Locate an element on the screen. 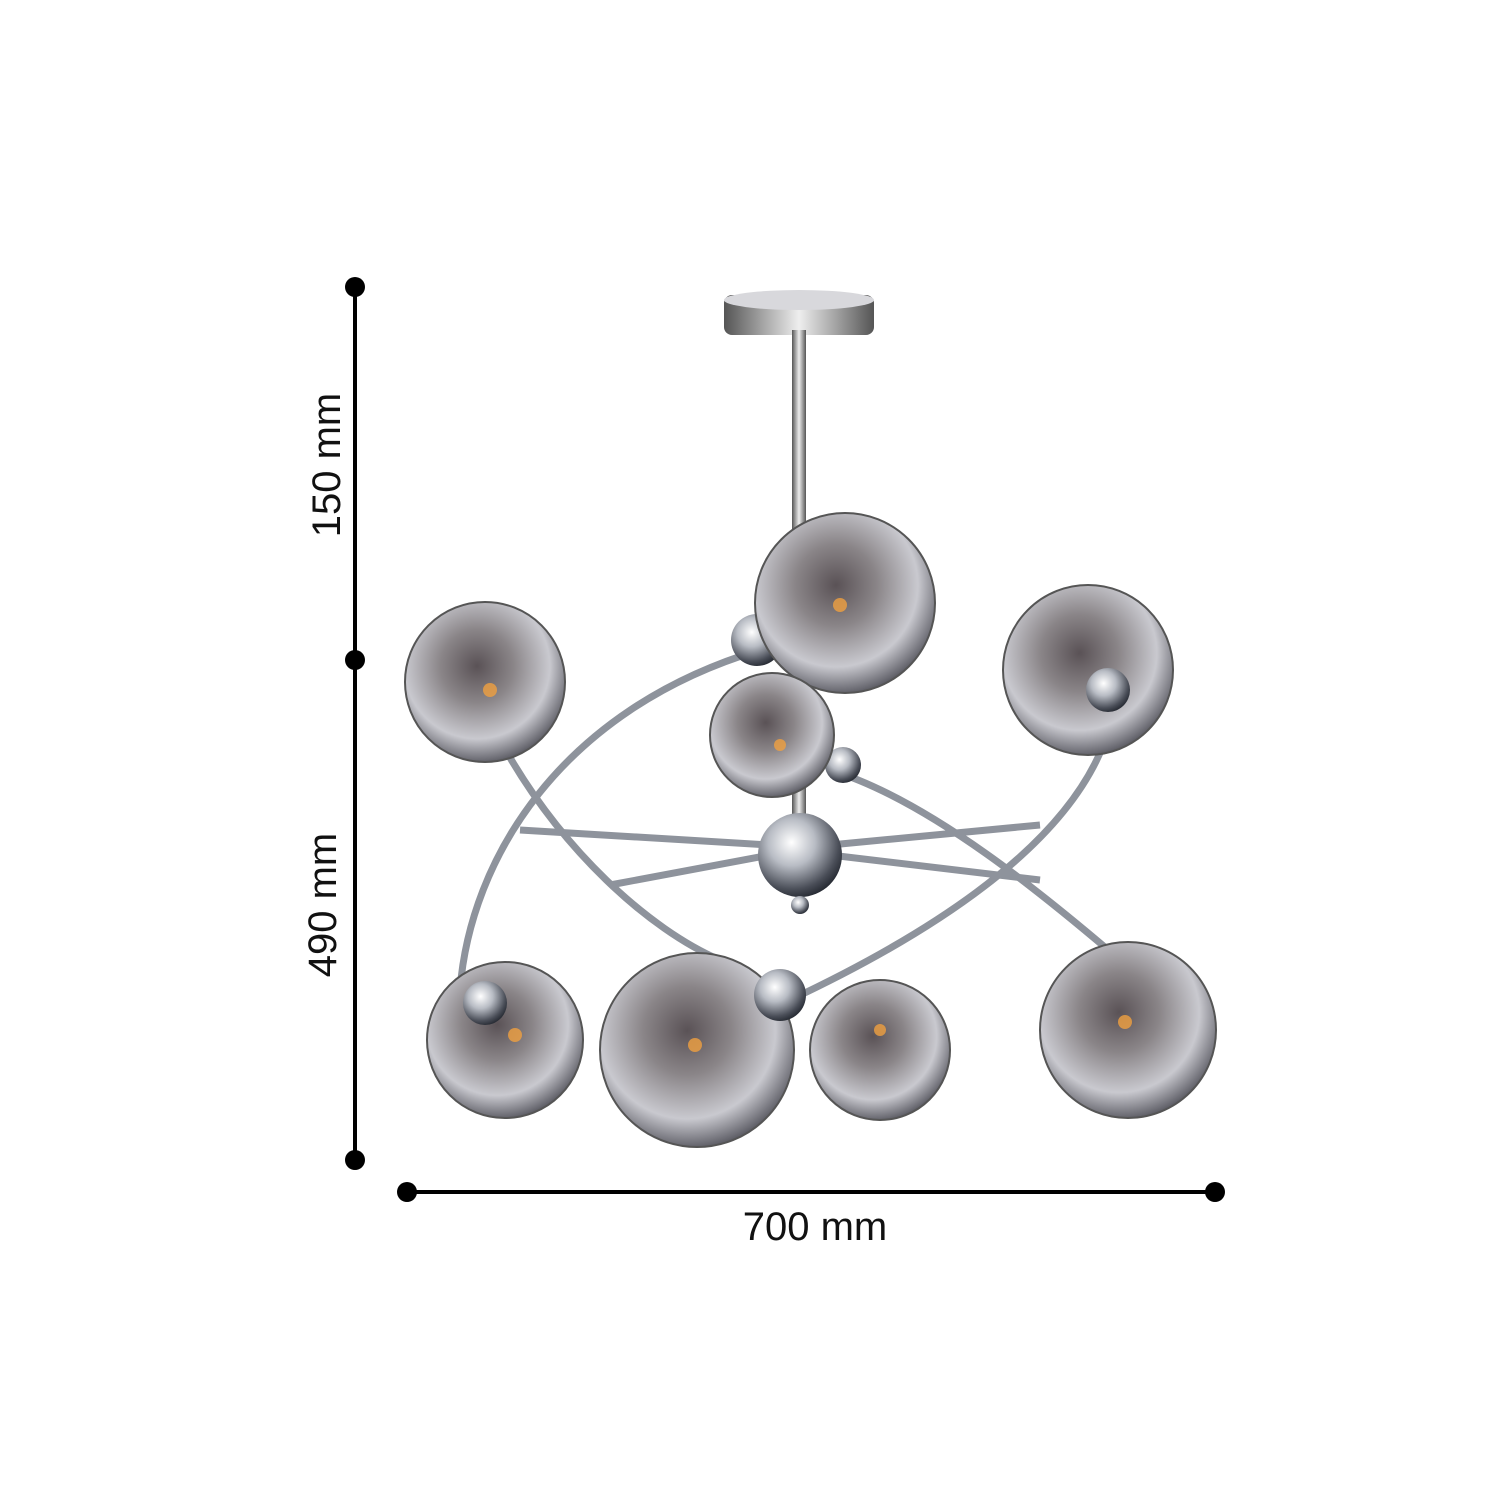  top-height-label: 150 mm is located at coordinates (327, 465).